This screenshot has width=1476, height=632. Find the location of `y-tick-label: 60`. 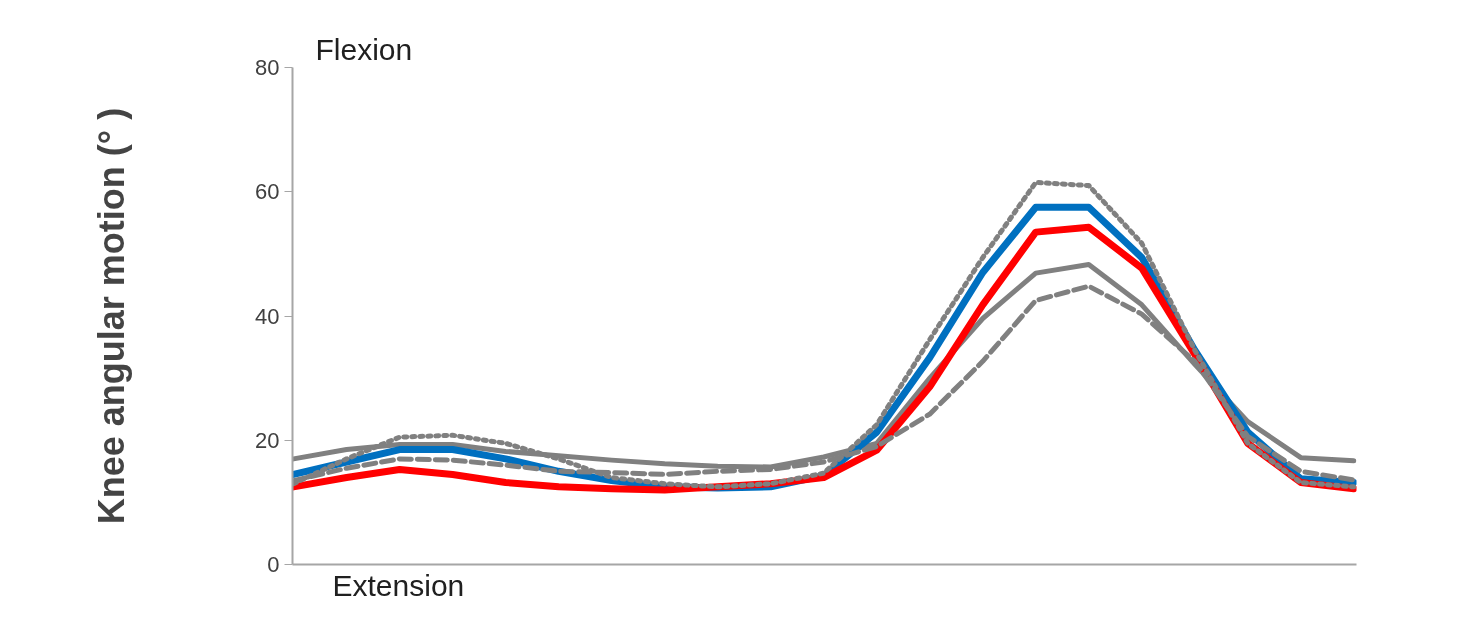

y-tick-label: 60 is located at coordinates (267, 192).